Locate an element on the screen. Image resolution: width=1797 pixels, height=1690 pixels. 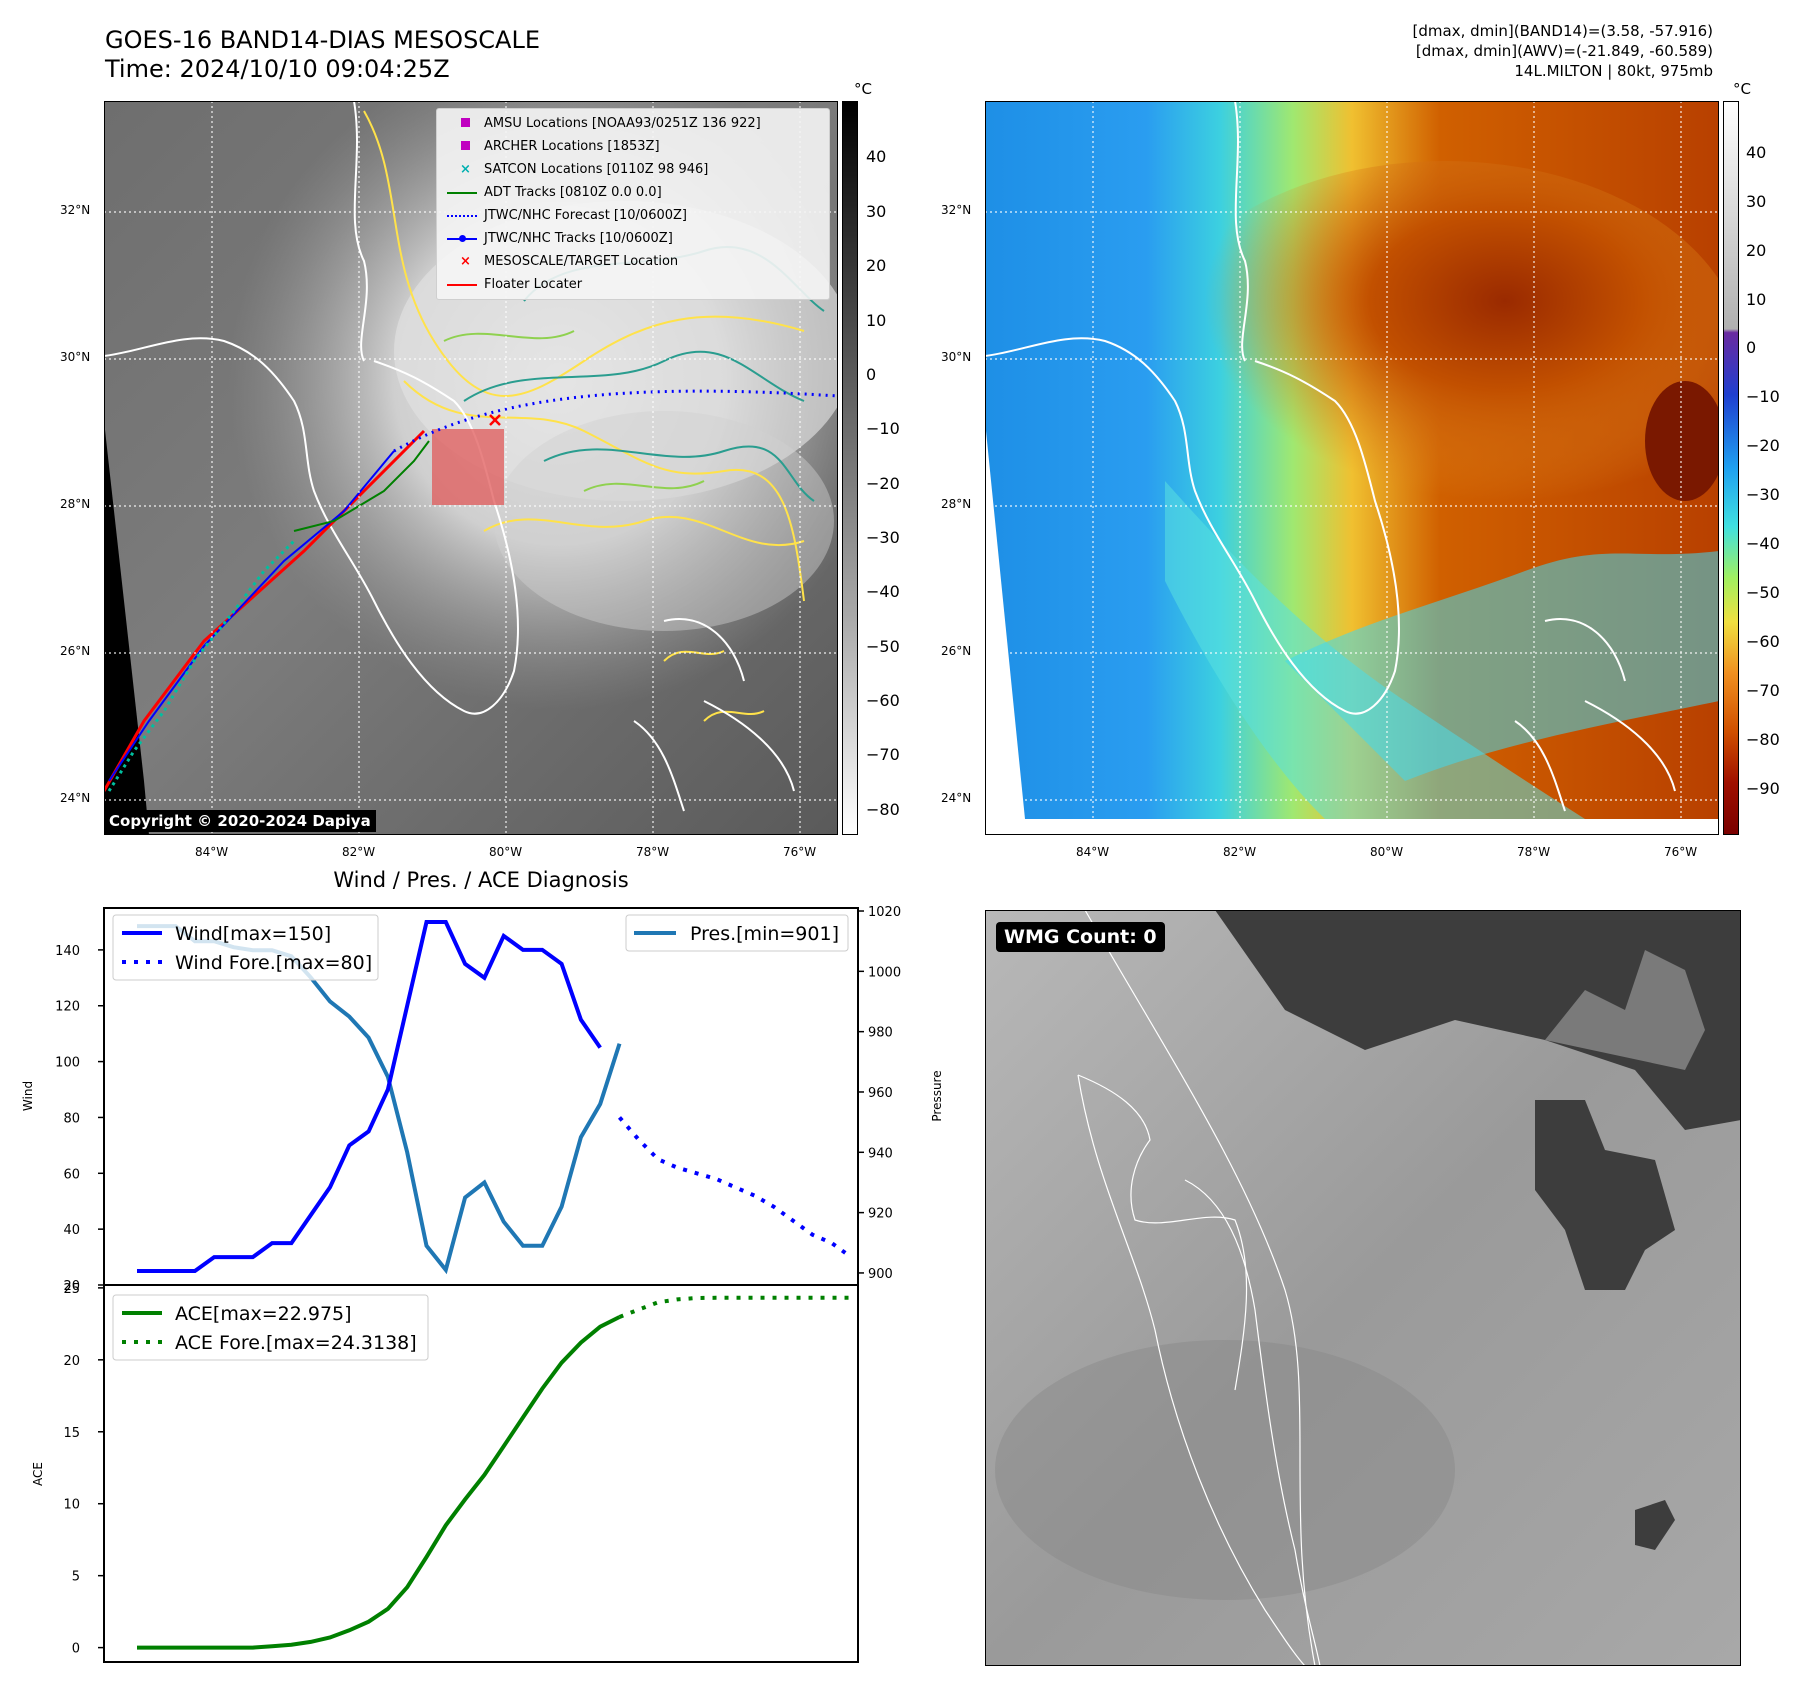
left-lat-label: 30°N is located at coordinates (75, 357).